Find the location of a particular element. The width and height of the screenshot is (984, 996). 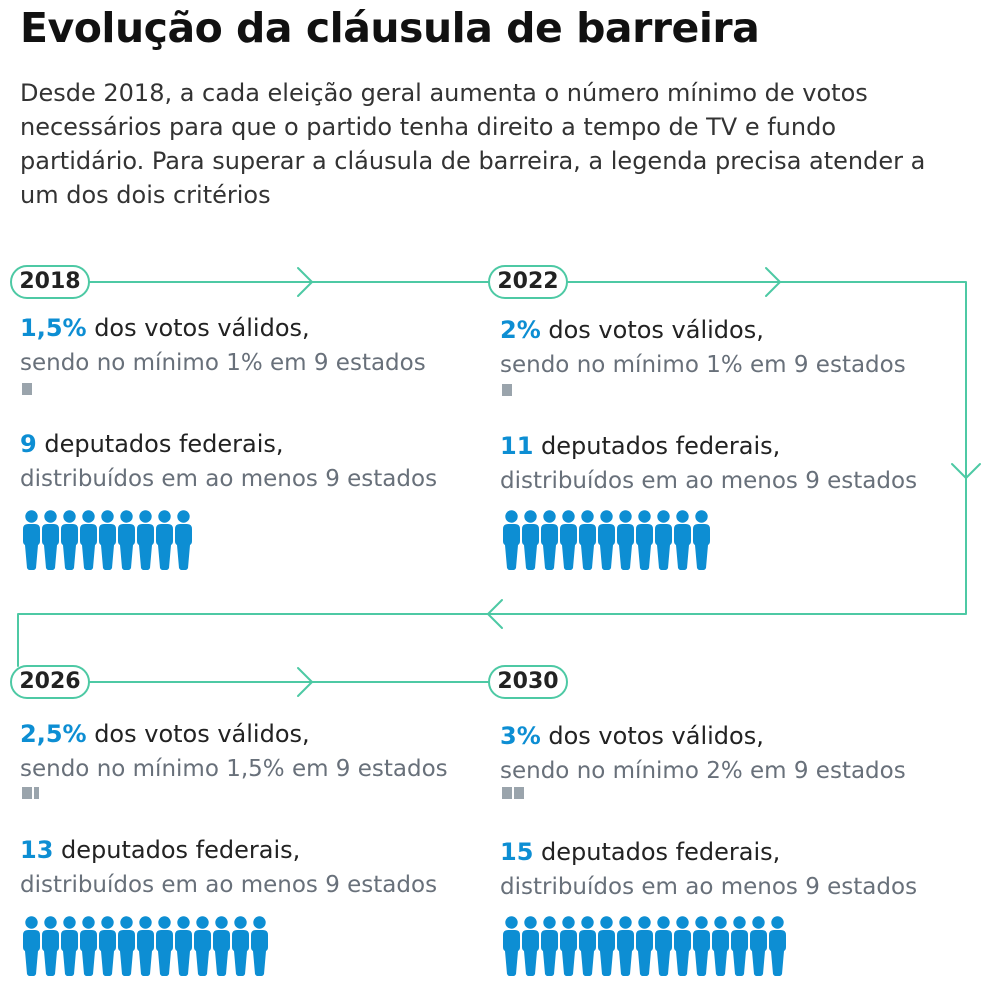

year-badge: 2018 is located at coordinates (50, 282).